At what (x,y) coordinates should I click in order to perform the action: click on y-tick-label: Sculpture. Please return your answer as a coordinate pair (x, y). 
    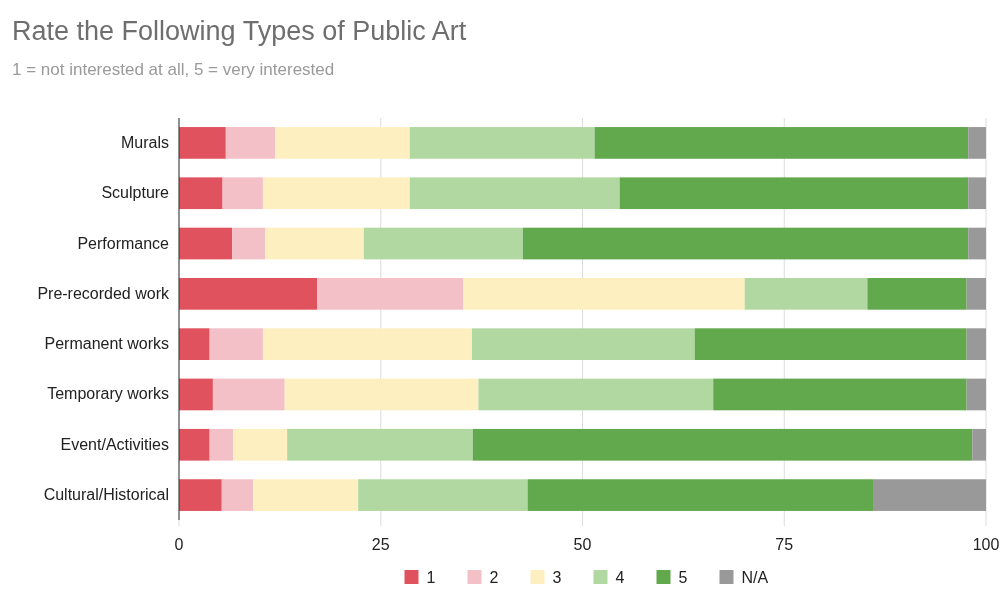
    Looking at the image, I should click on (135, 193).